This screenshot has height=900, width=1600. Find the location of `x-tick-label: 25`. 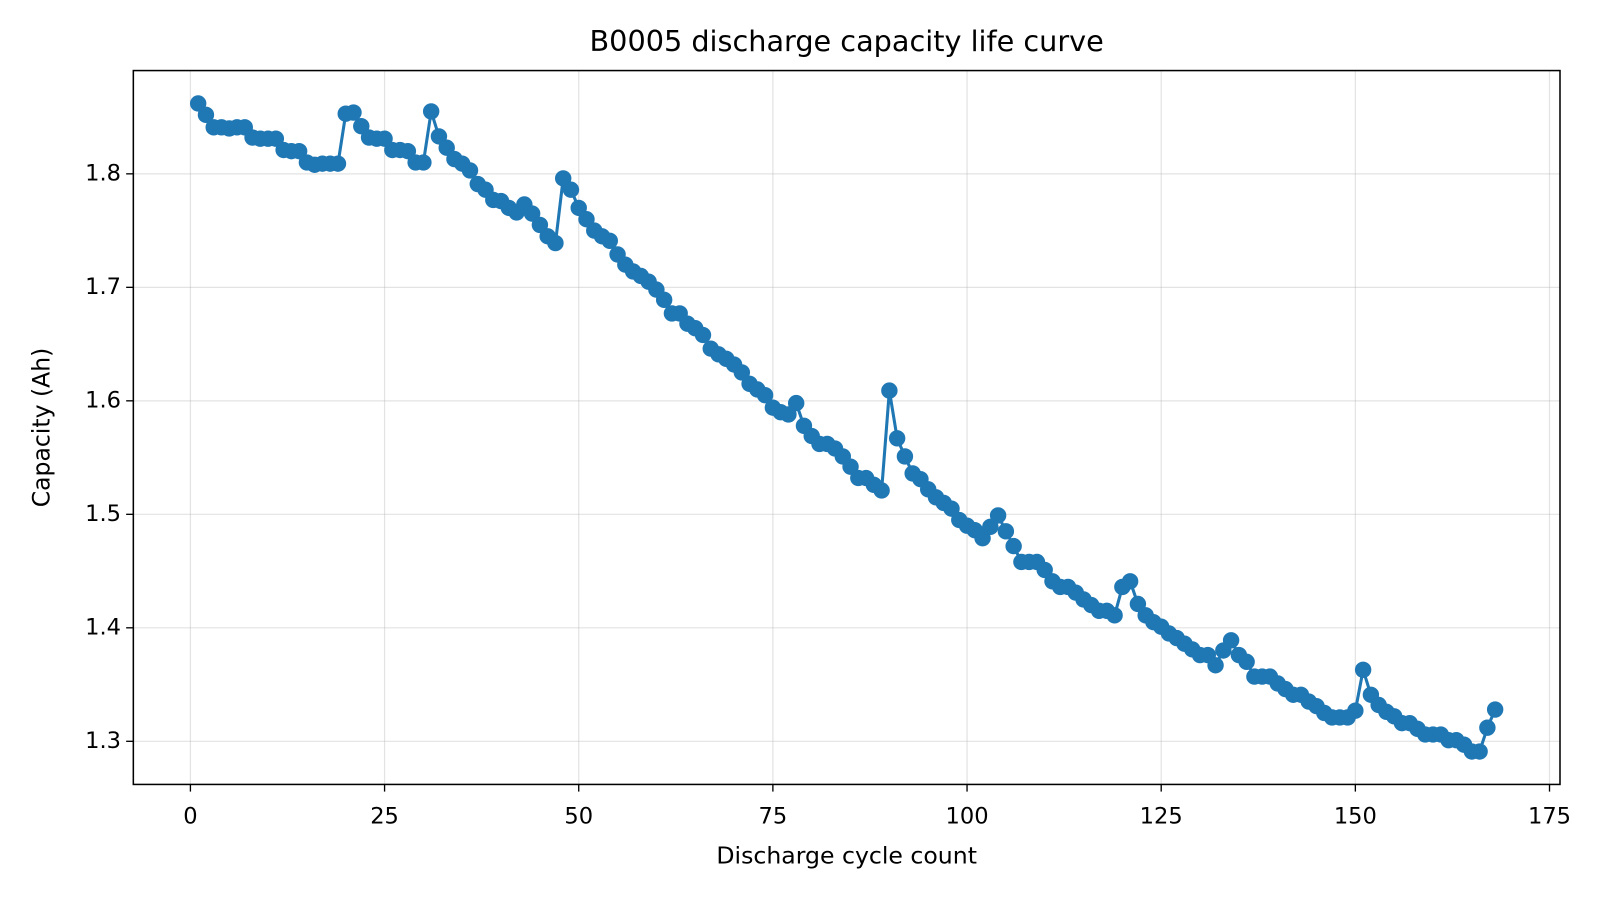

x-tick-label: 25 is located at coordinates (384, 817).